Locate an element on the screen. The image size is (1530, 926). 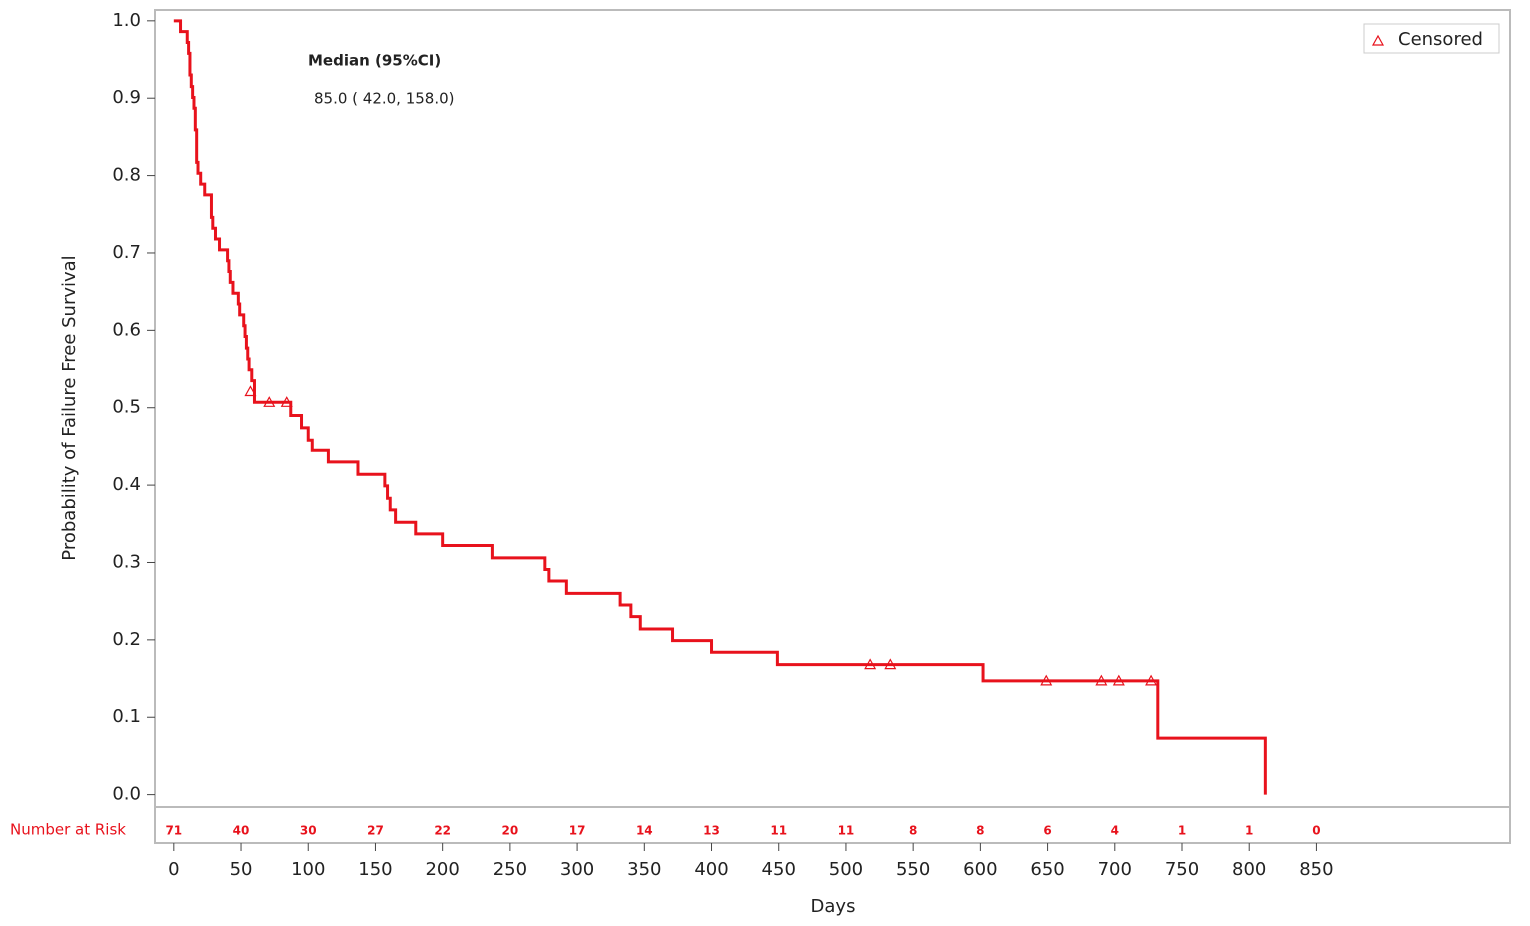
y-tick-label: 0.5 is located at coordinates (126, 407).